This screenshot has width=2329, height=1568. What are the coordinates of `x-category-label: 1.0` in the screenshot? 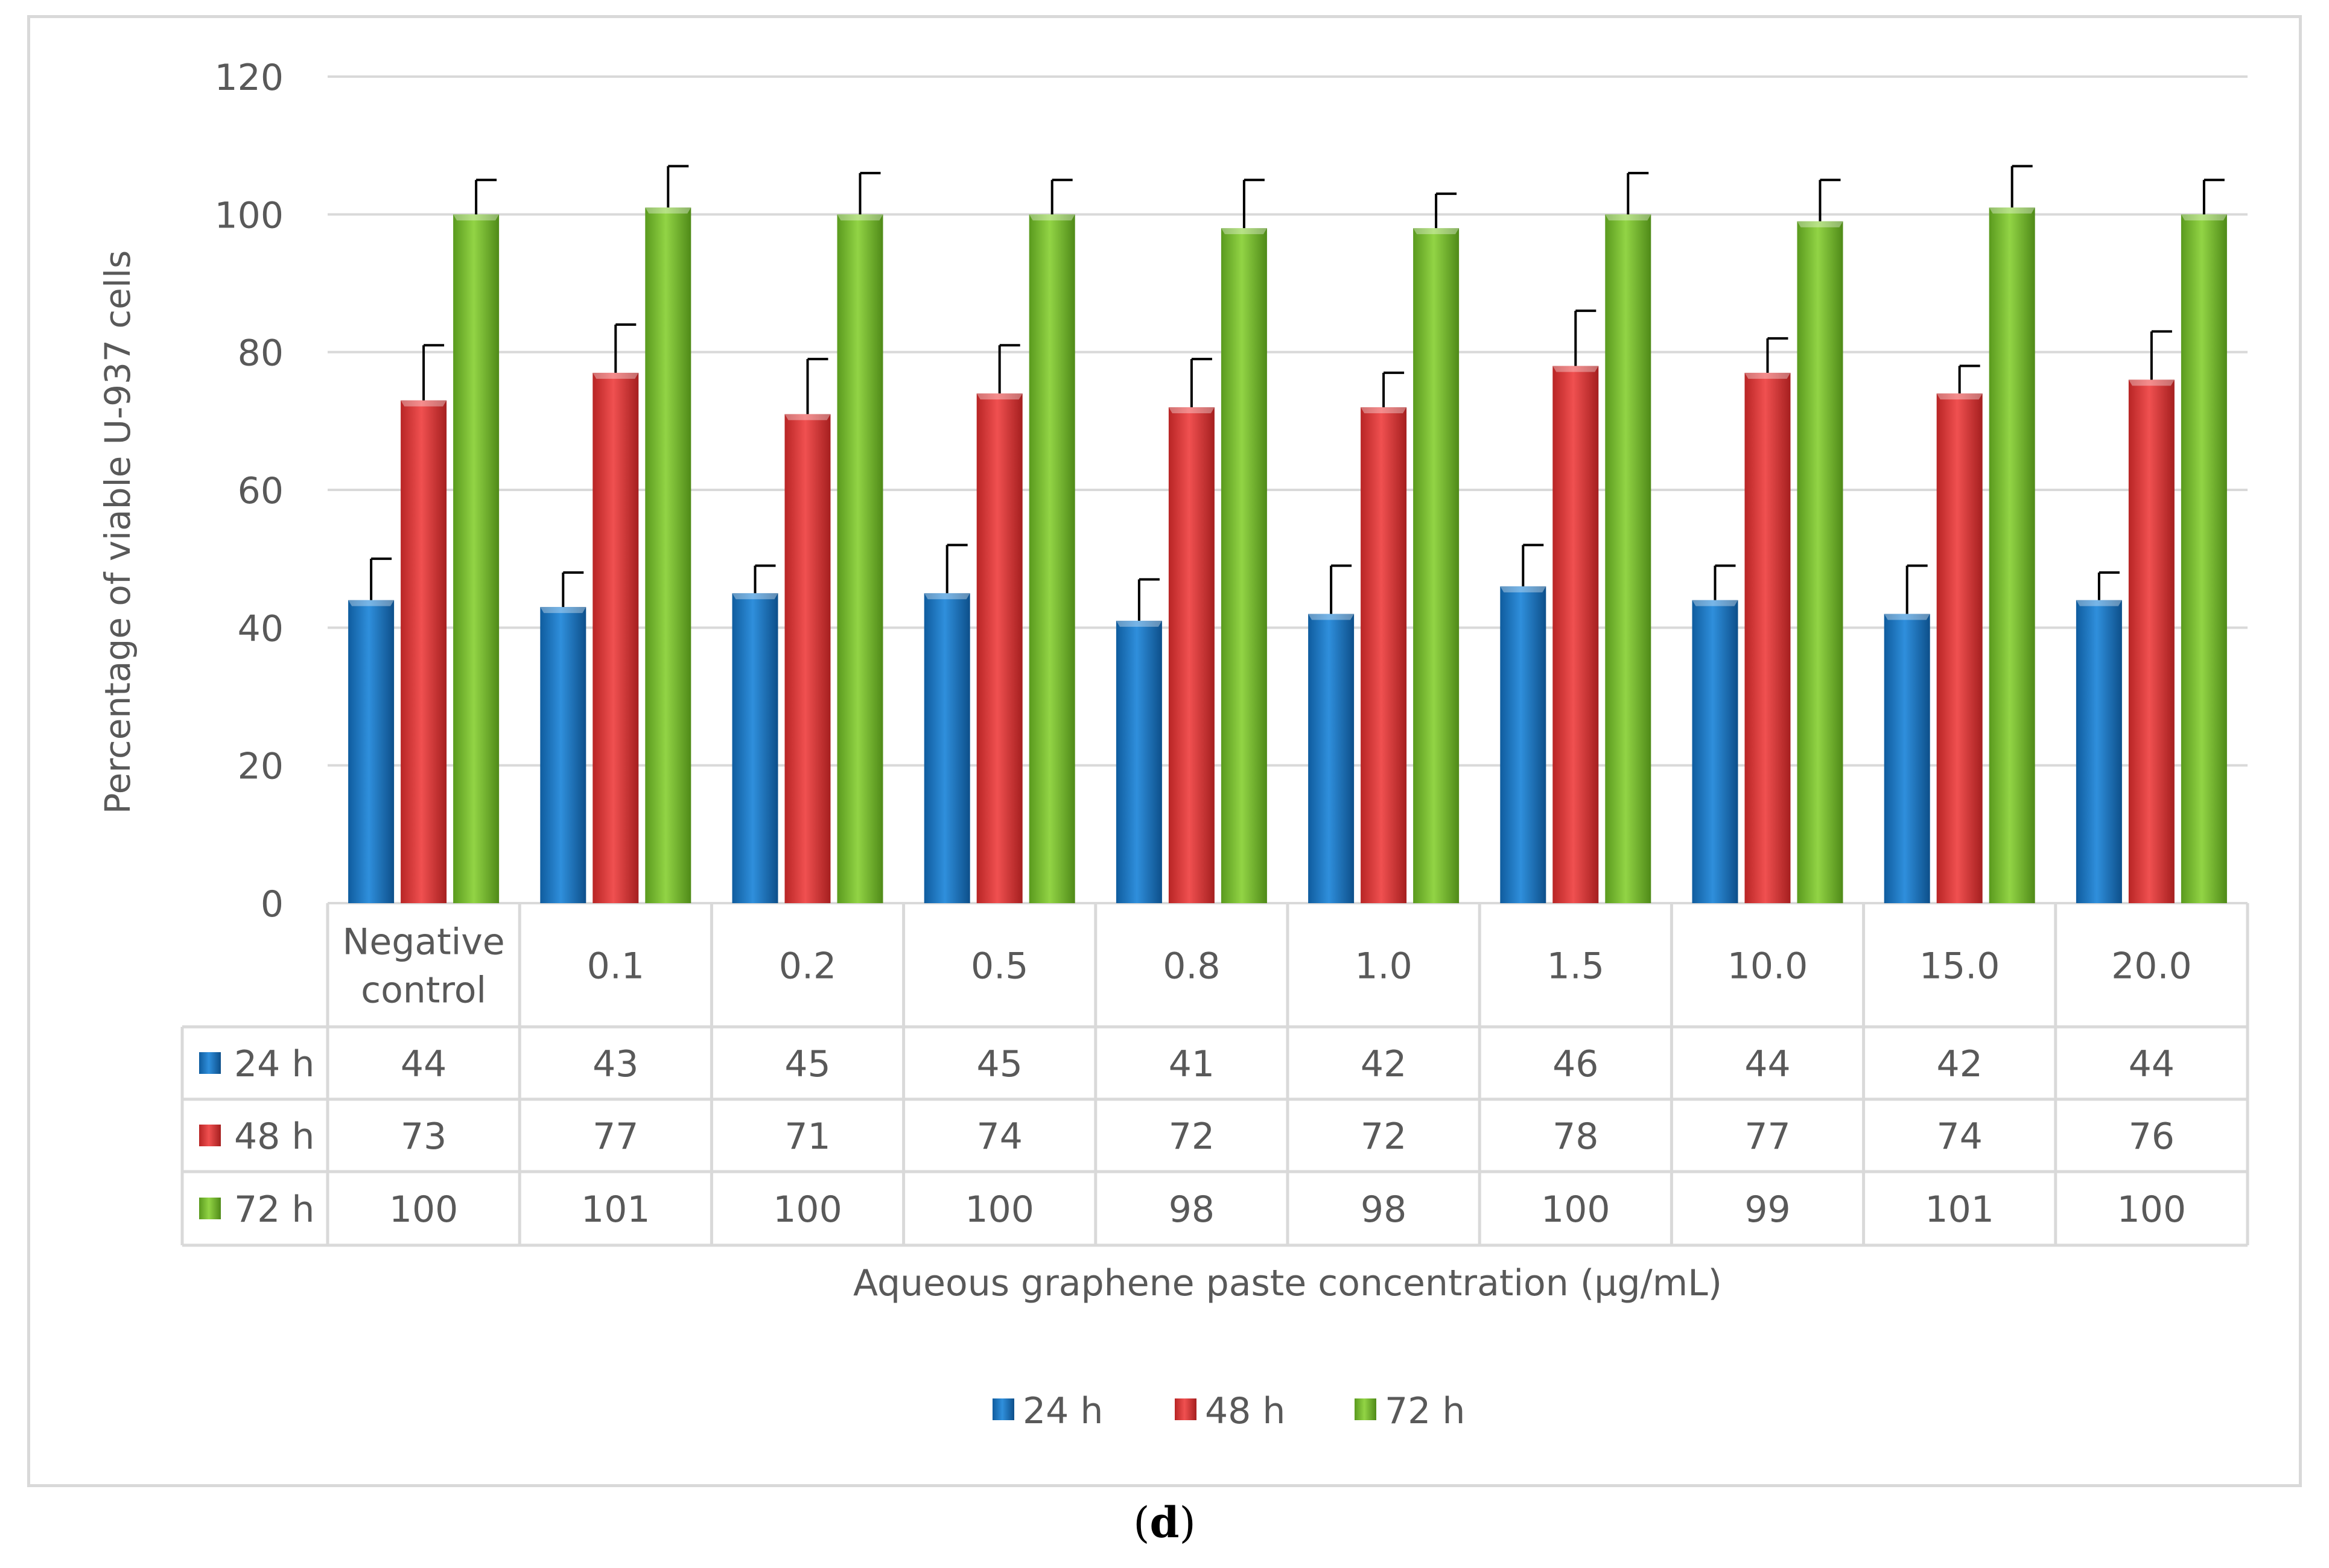 It's located at (1383, 966).